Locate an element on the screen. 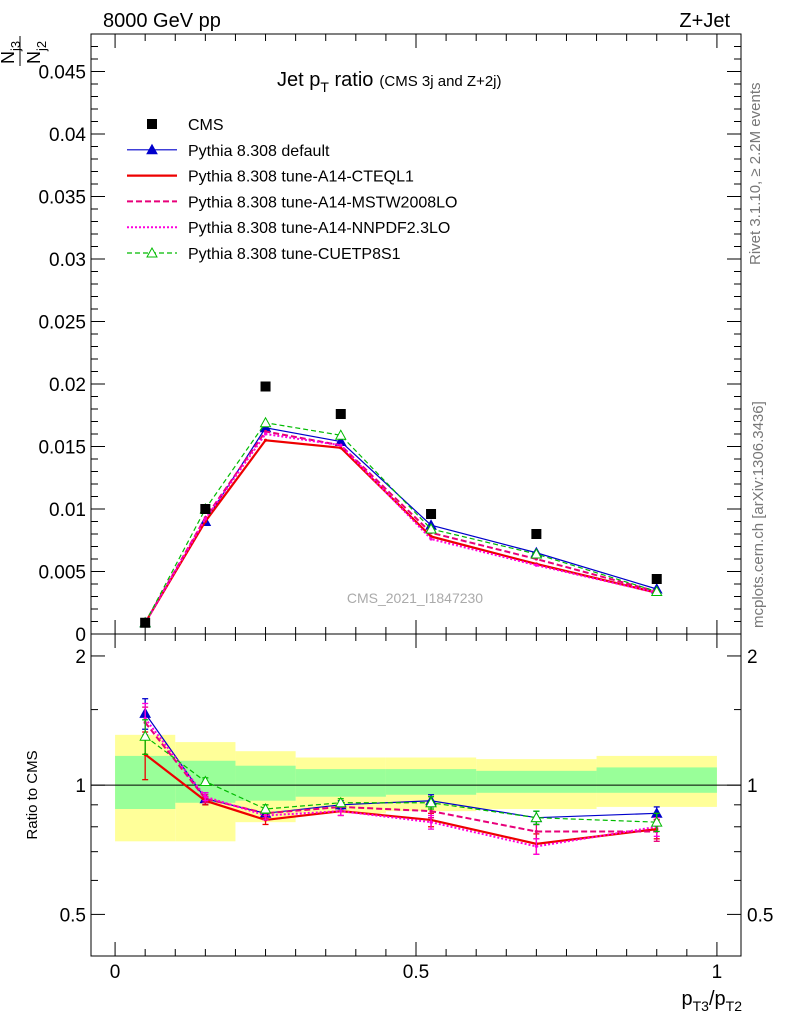  legend-label: Pythia 8.308 tune-A14-CTEQL1 is located at coordinates (301, 177).